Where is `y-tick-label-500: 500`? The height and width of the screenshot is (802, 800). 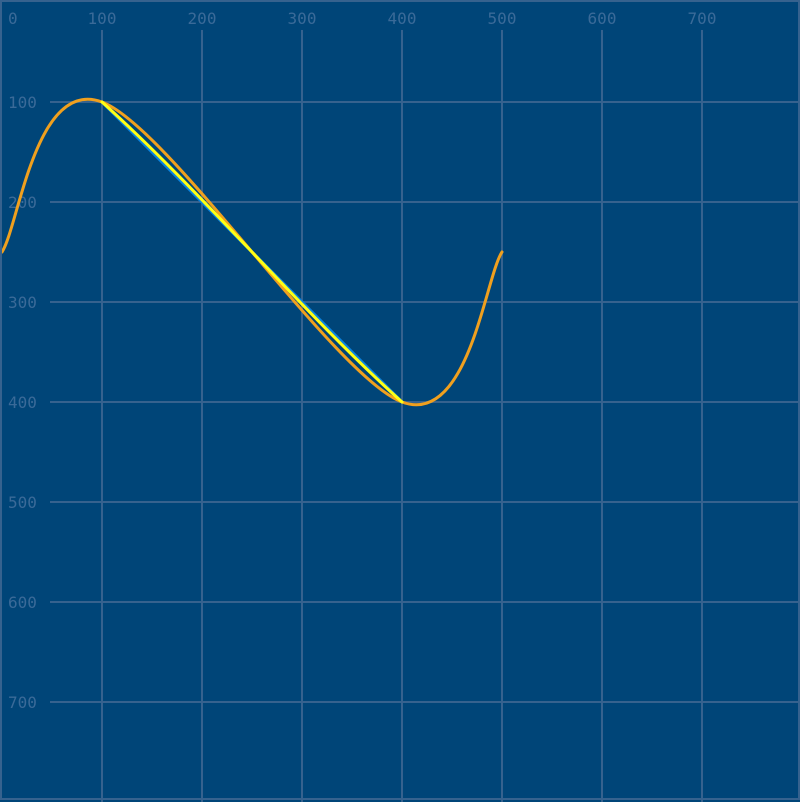
y-tick-label-500: 500 is located at coordinates (22, 502).